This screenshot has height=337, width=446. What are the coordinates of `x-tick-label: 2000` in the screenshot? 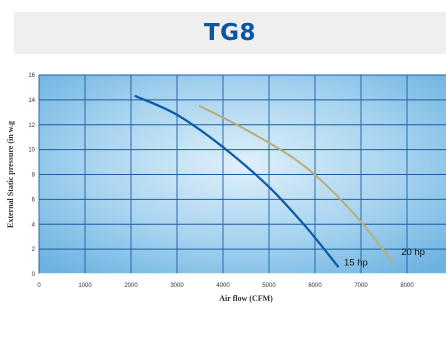 It's located at (131, 286).